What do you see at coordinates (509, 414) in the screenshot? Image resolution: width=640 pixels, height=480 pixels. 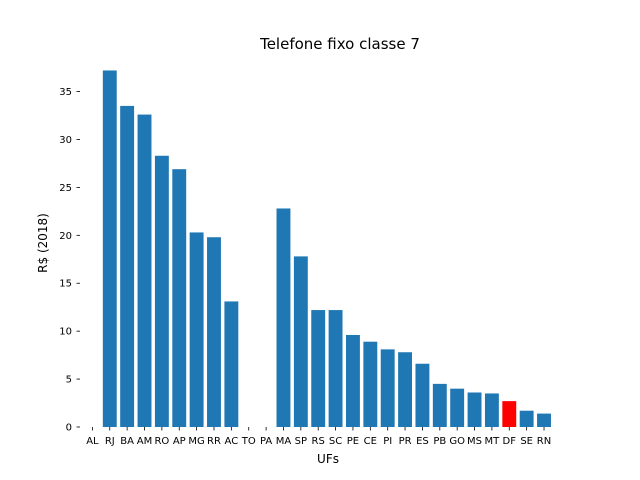 I see `bar-df` at bounding box center [509, 414].